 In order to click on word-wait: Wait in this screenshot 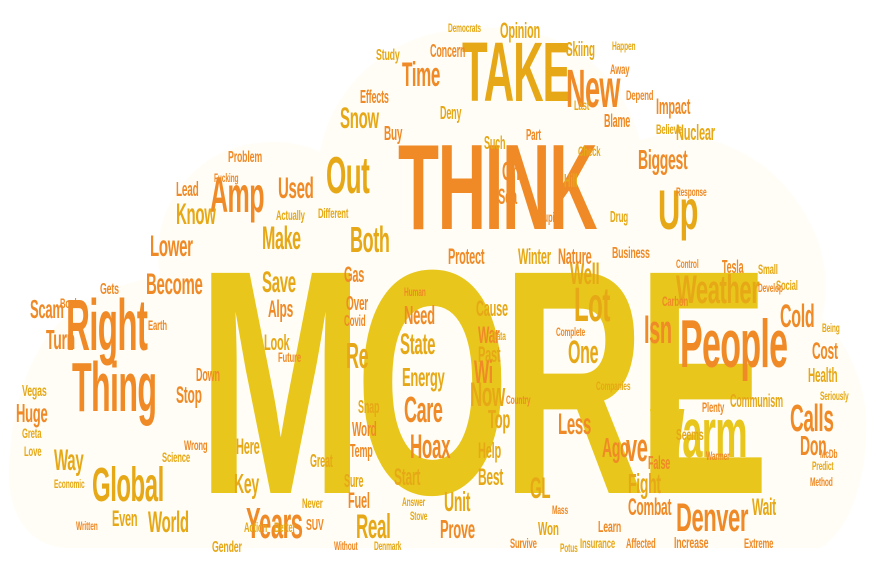, I will do `click(764, 507)`.